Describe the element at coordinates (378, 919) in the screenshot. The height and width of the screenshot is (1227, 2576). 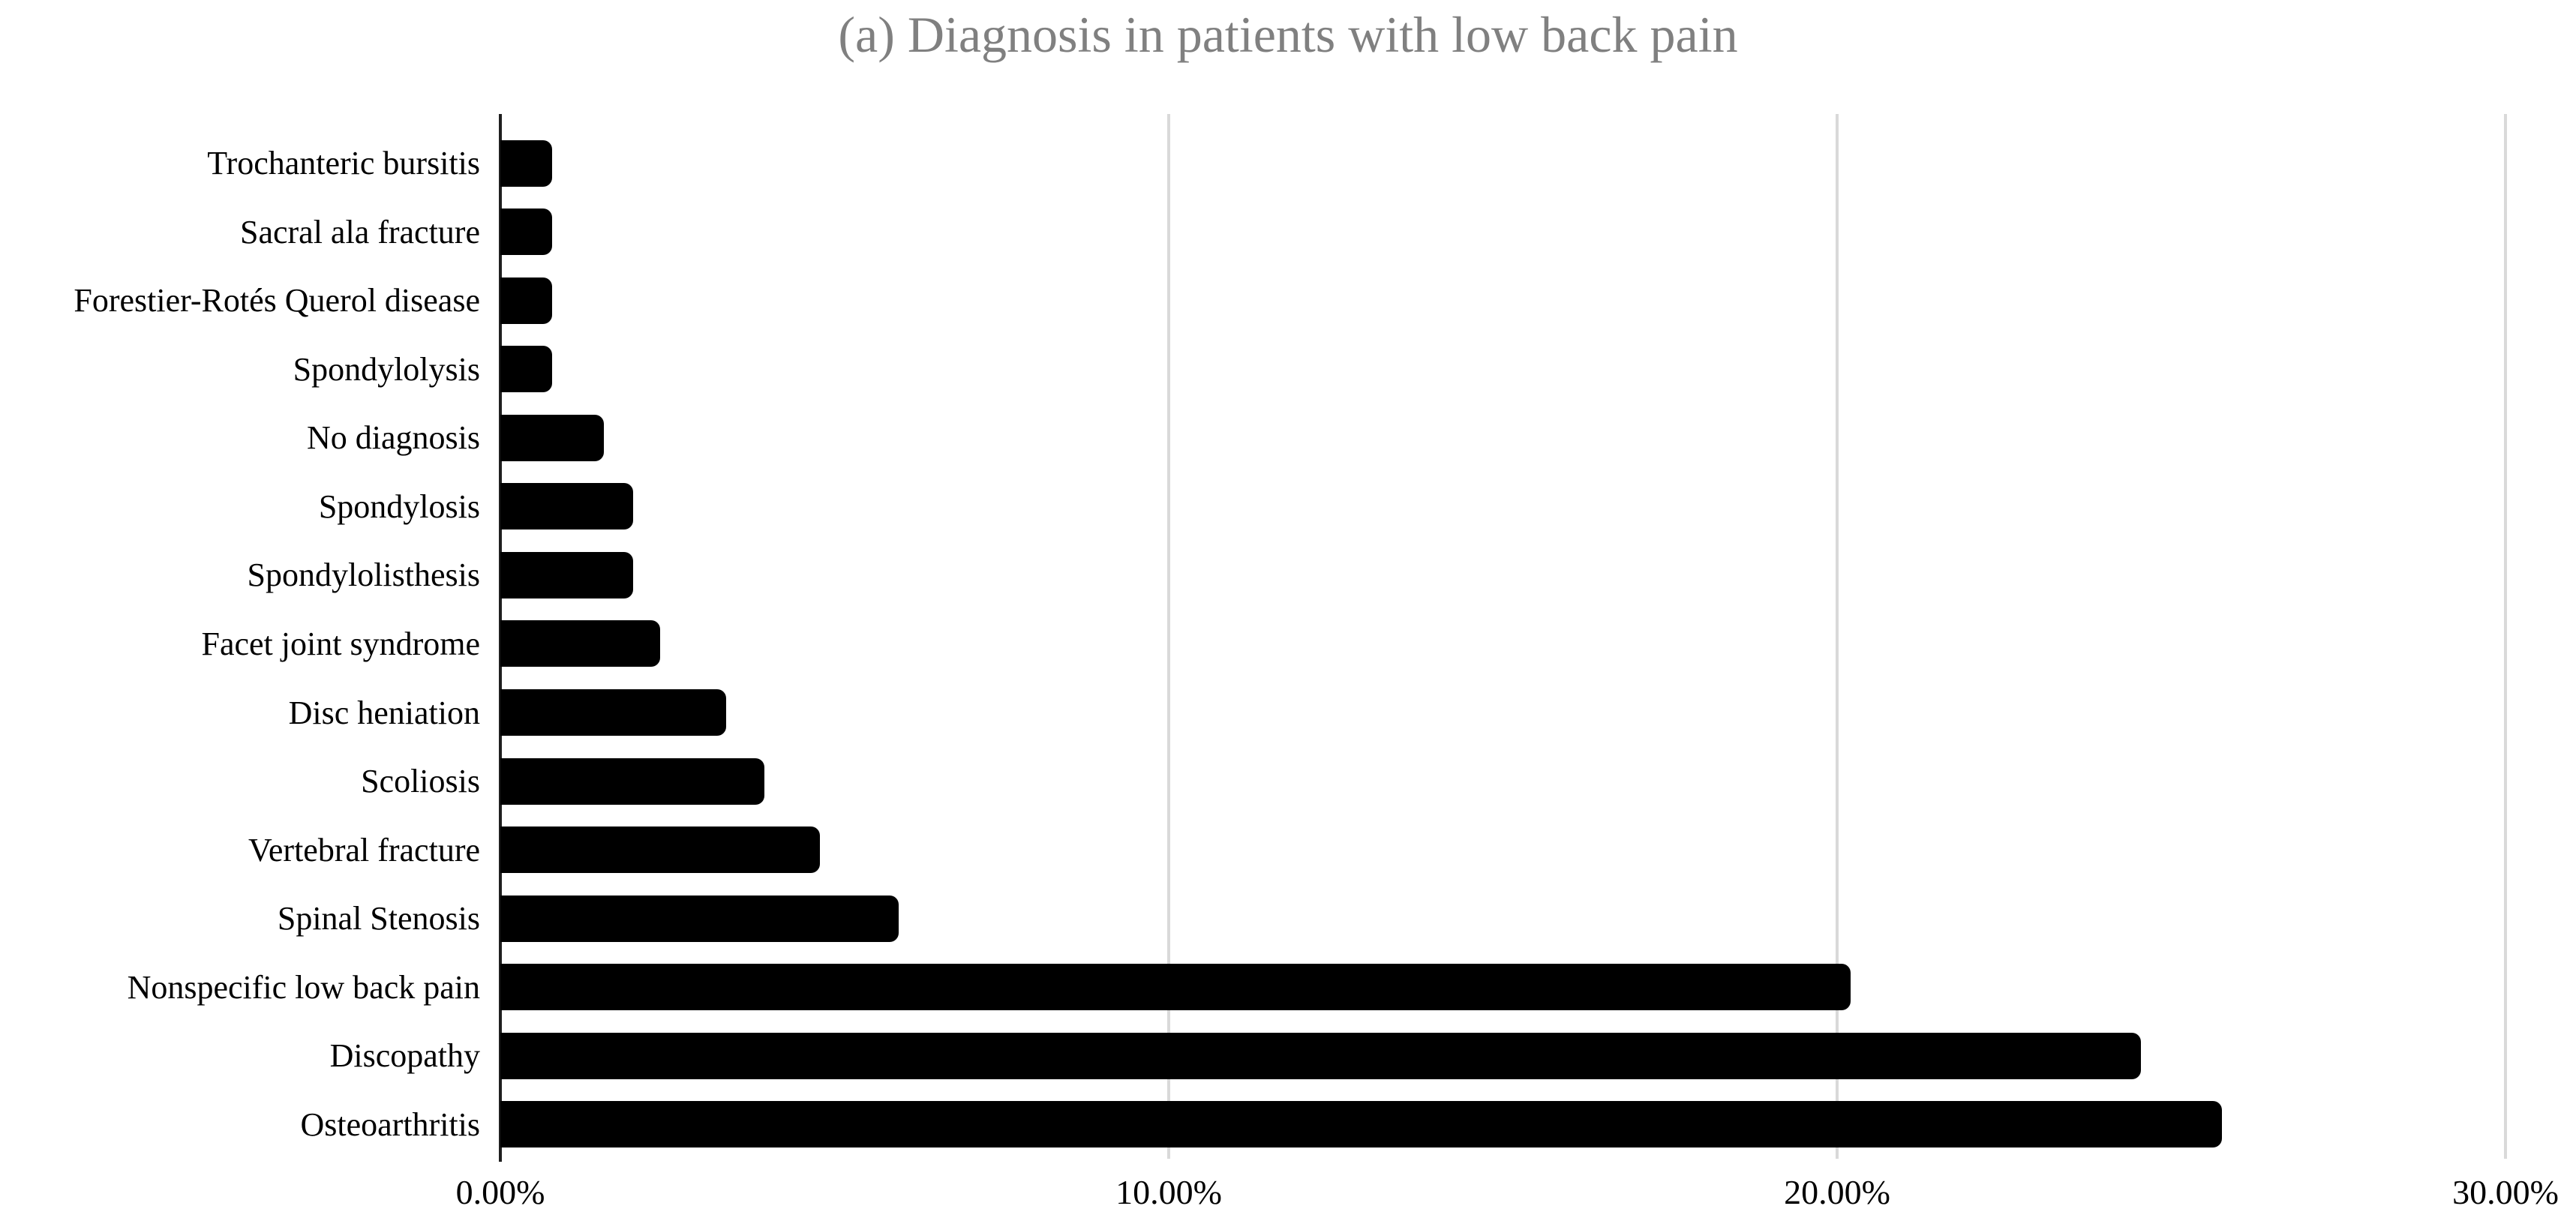
I see `category-label: Spinal Stenosis` at that location.